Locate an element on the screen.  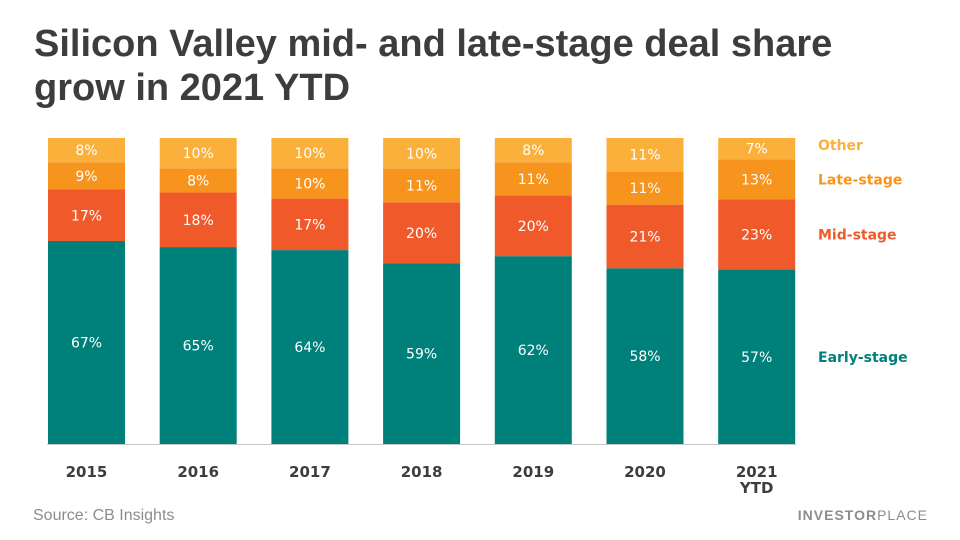
bar-other-2020 is located at coordinates (645, 155).